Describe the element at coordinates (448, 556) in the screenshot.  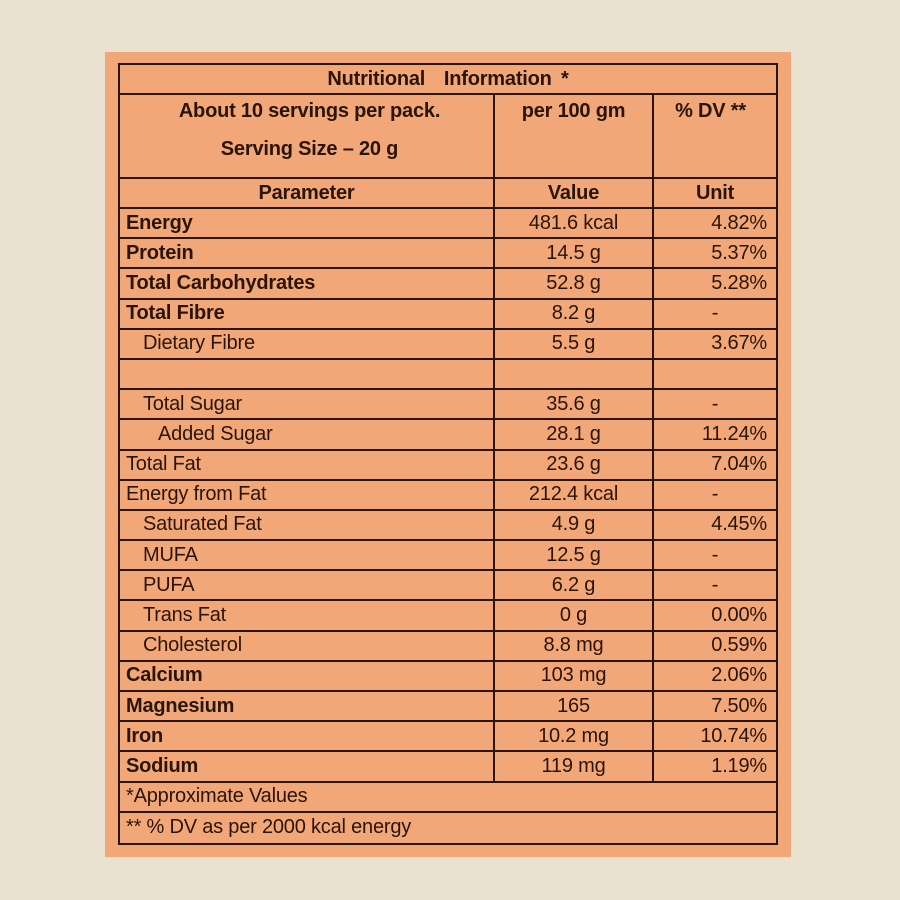
I see `table-row-mufa: MUFA 12.5 g -` at that location.